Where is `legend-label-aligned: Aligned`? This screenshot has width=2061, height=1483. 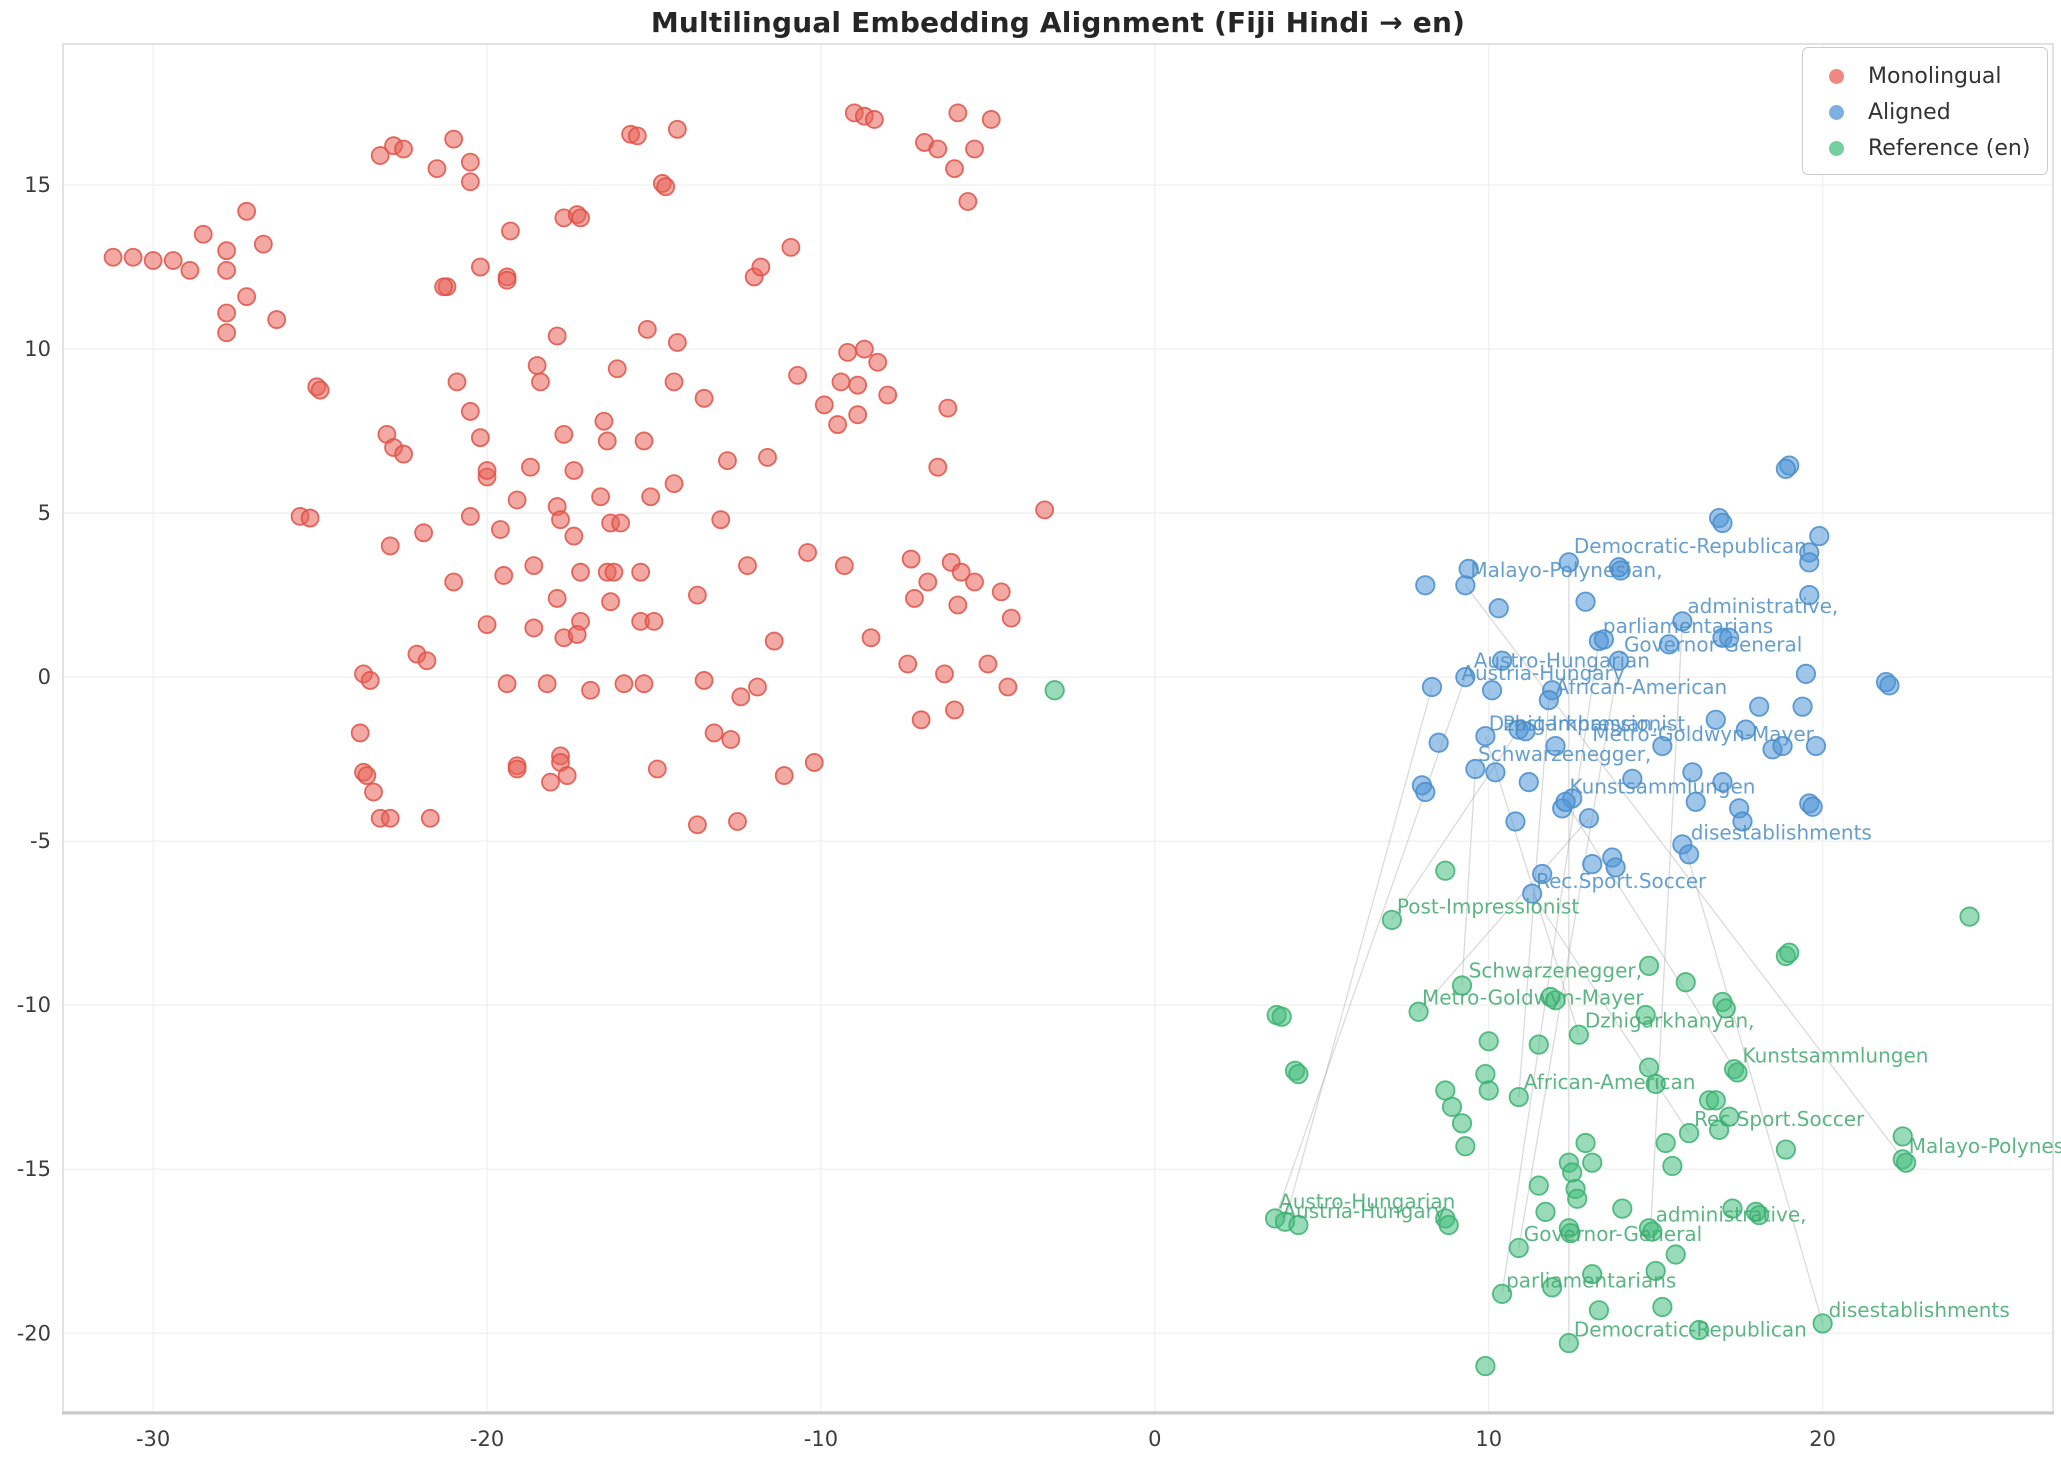 legend-label-aligned: Aligned is located at coordinates (1909, 112).